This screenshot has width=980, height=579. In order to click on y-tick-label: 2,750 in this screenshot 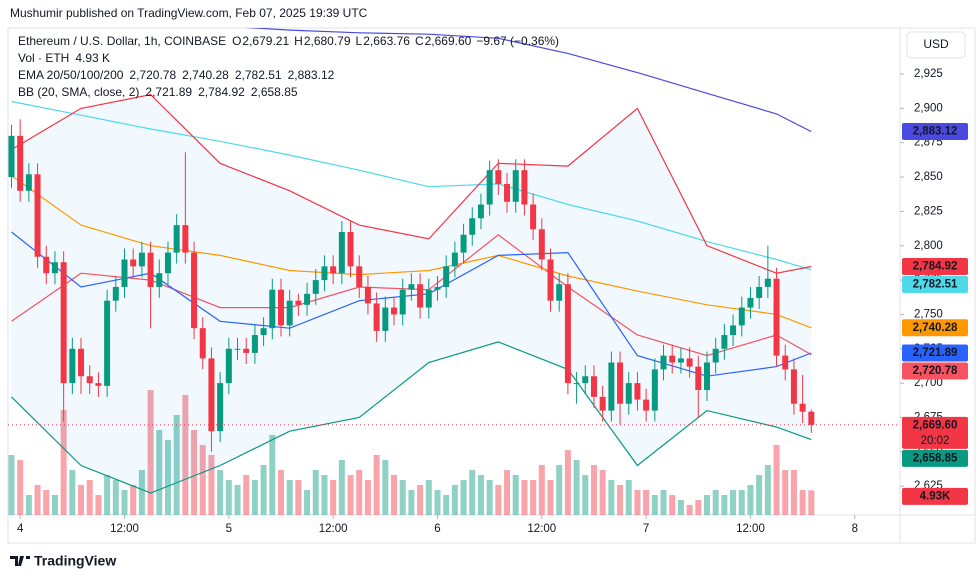, I will do `click(928, 314)`.